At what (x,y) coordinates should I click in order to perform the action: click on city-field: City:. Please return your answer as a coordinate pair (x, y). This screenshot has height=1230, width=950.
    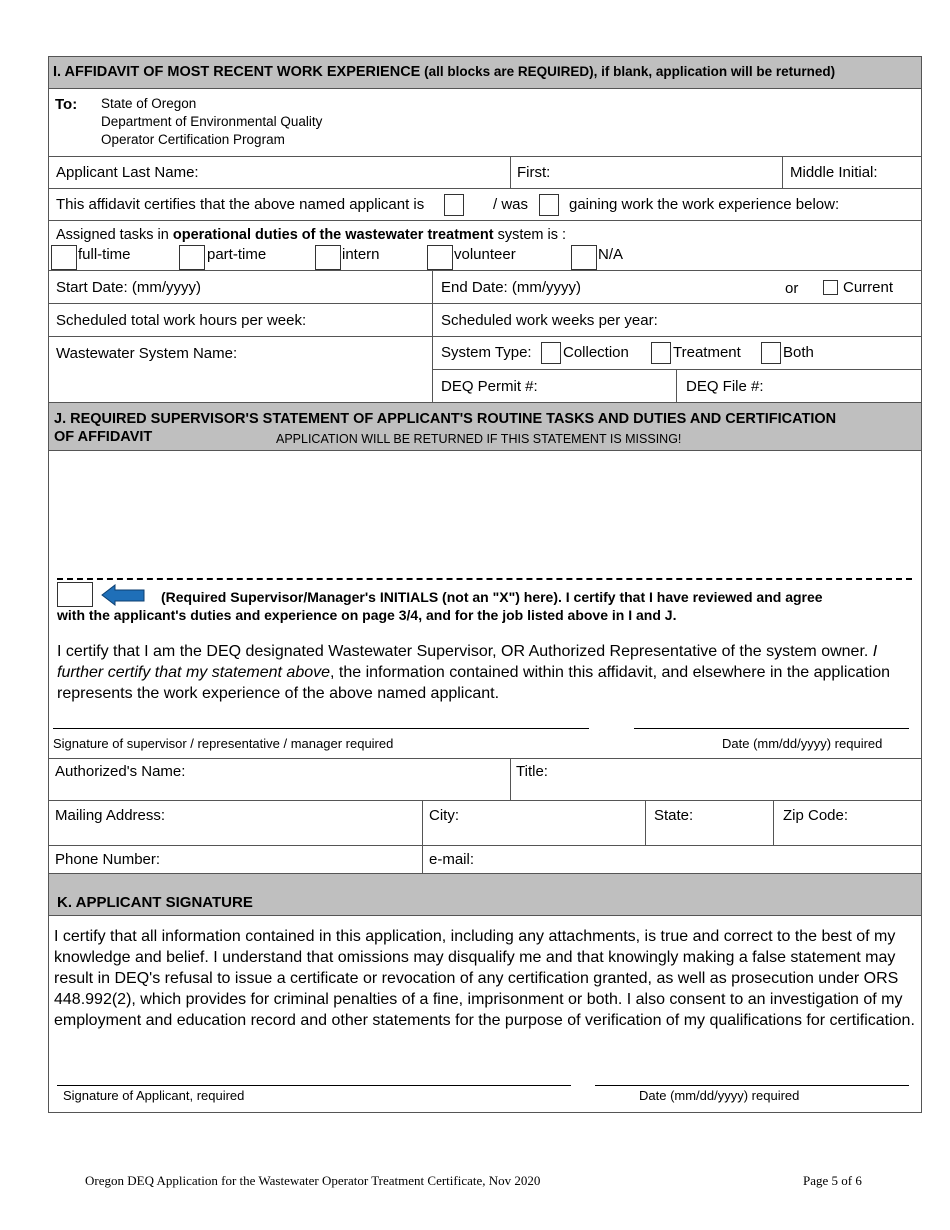
    Looking at the image, I should click on (534, 823).